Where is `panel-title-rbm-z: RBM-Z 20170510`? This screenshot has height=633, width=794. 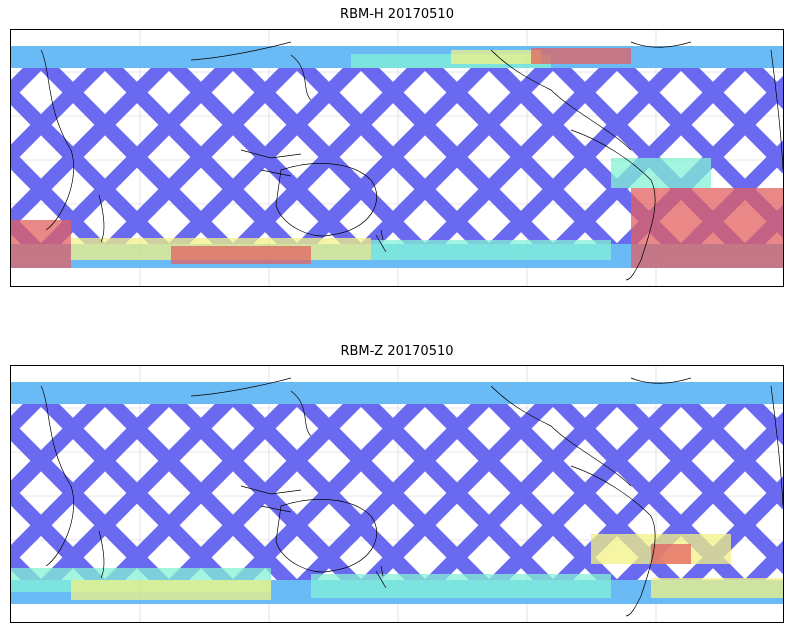
panel-title-rbm-z: RBM-Z 20170510 is located at coordinates (397, 351).